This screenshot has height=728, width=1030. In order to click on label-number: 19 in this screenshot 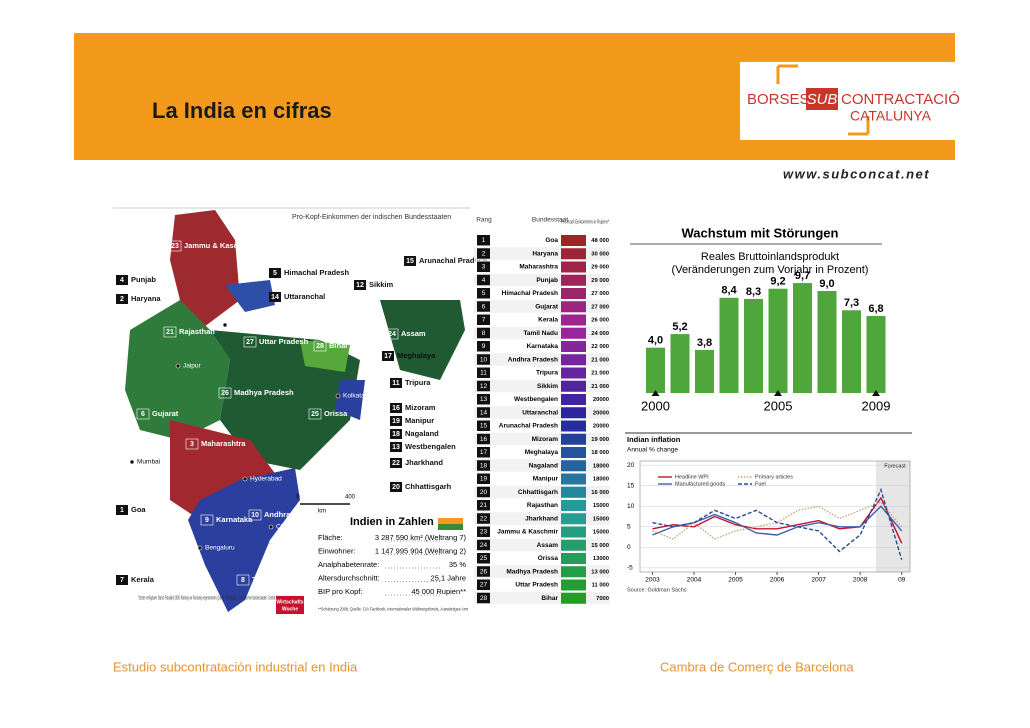, I will do `click(396, 421)`.